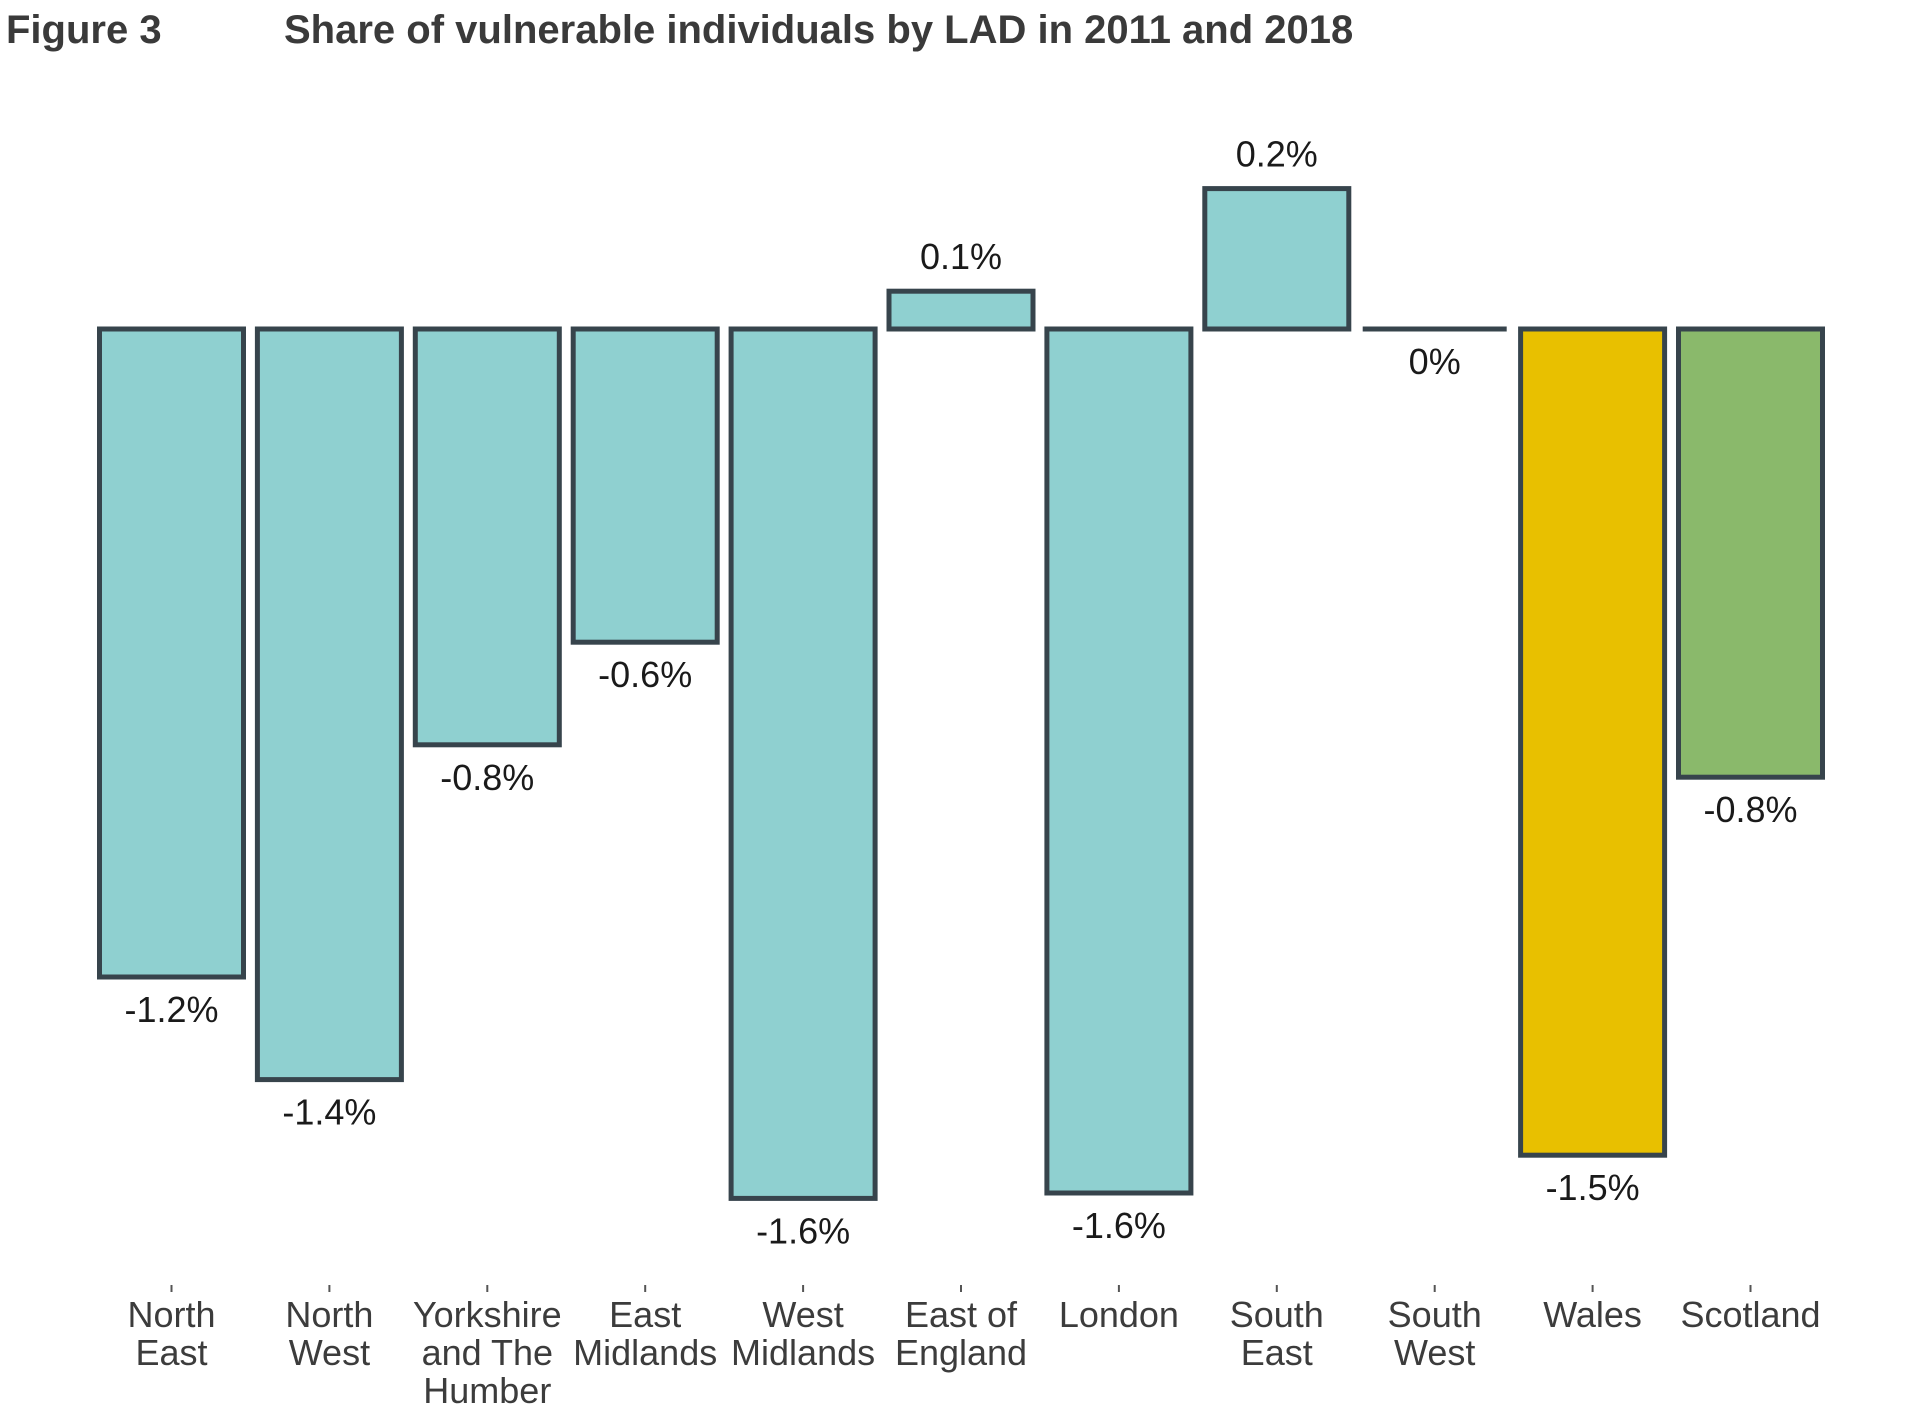  What do you see at coordinates (1277, 1333) in the screenshot?
I see `x-tick-label-7: South East` at bounding box center [1277, 1333].